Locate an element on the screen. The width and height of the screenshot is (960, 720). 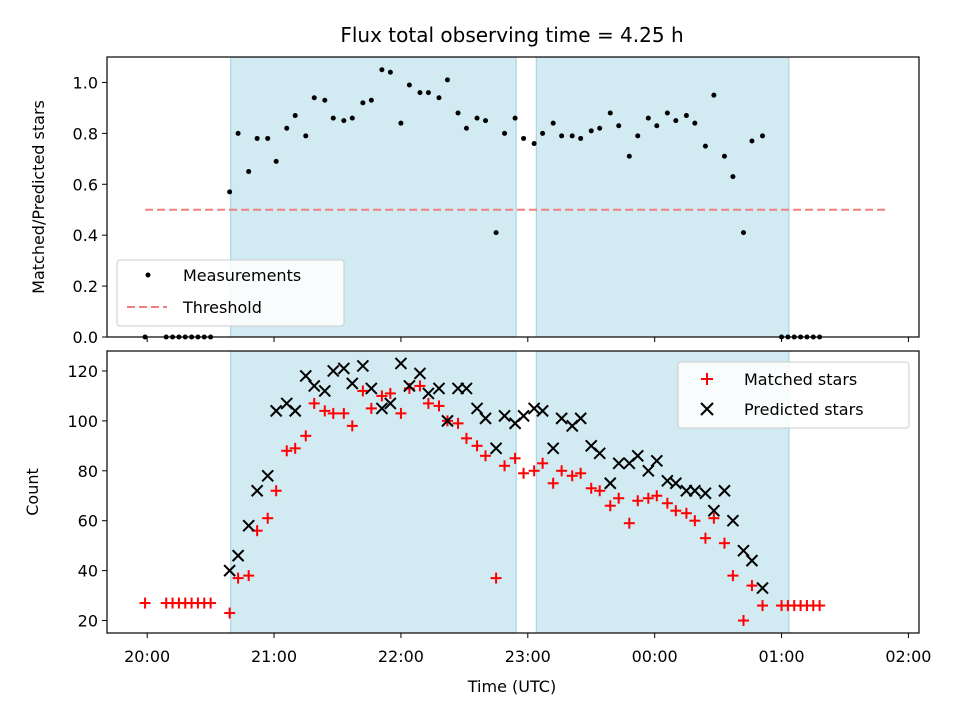
legend-measurements-label: Measurements is located at coordinates (242, 275).